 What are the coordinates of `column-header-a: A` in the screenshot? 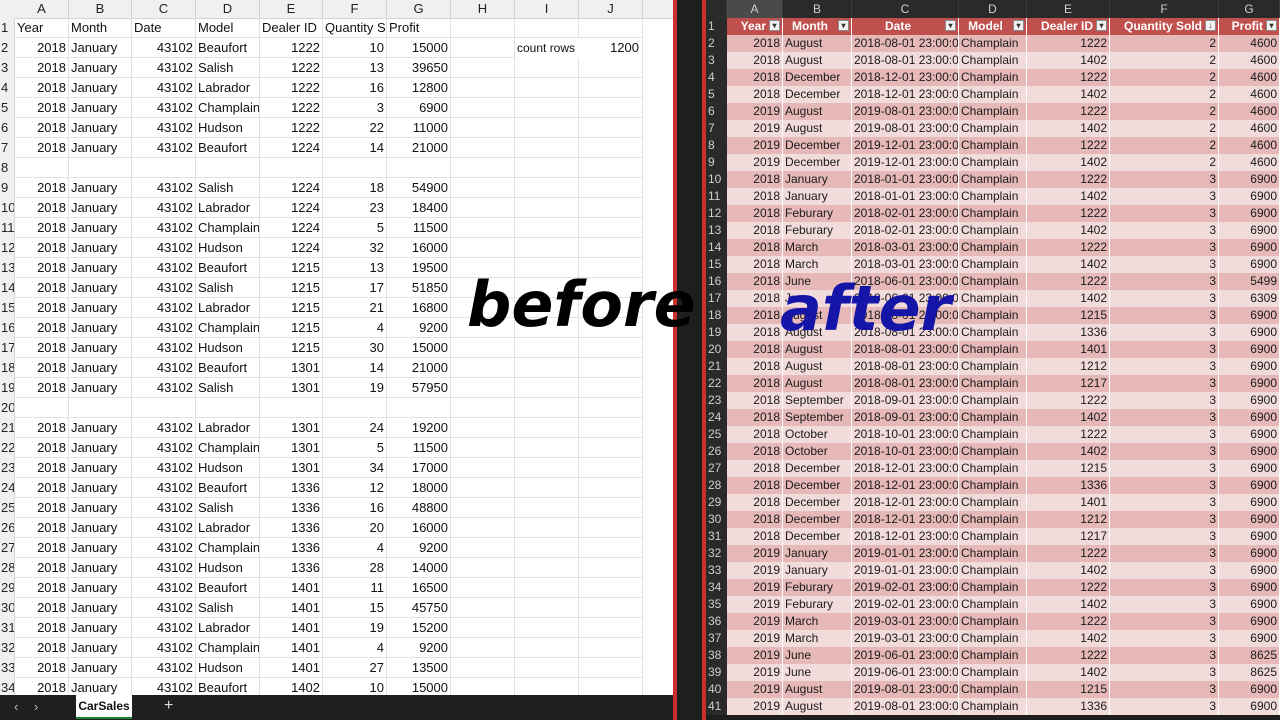 It's located at (42, 9).